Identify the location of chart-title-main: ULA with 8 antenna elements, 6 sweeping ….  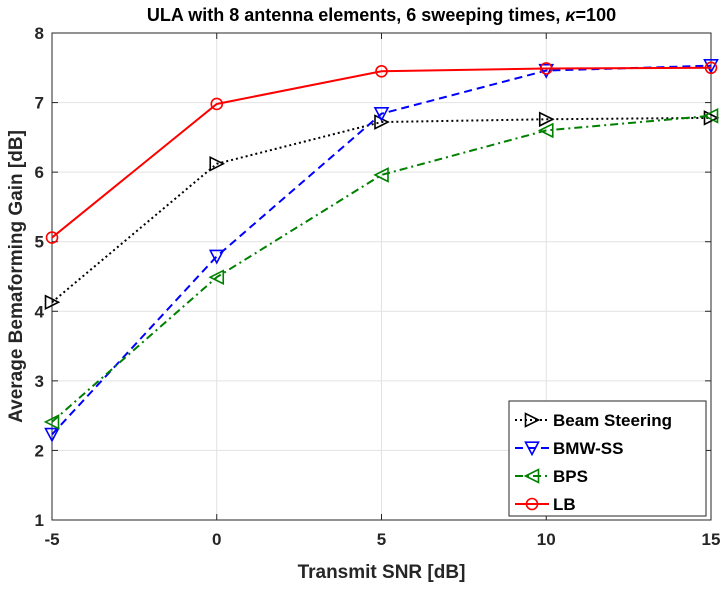
(356, 15).